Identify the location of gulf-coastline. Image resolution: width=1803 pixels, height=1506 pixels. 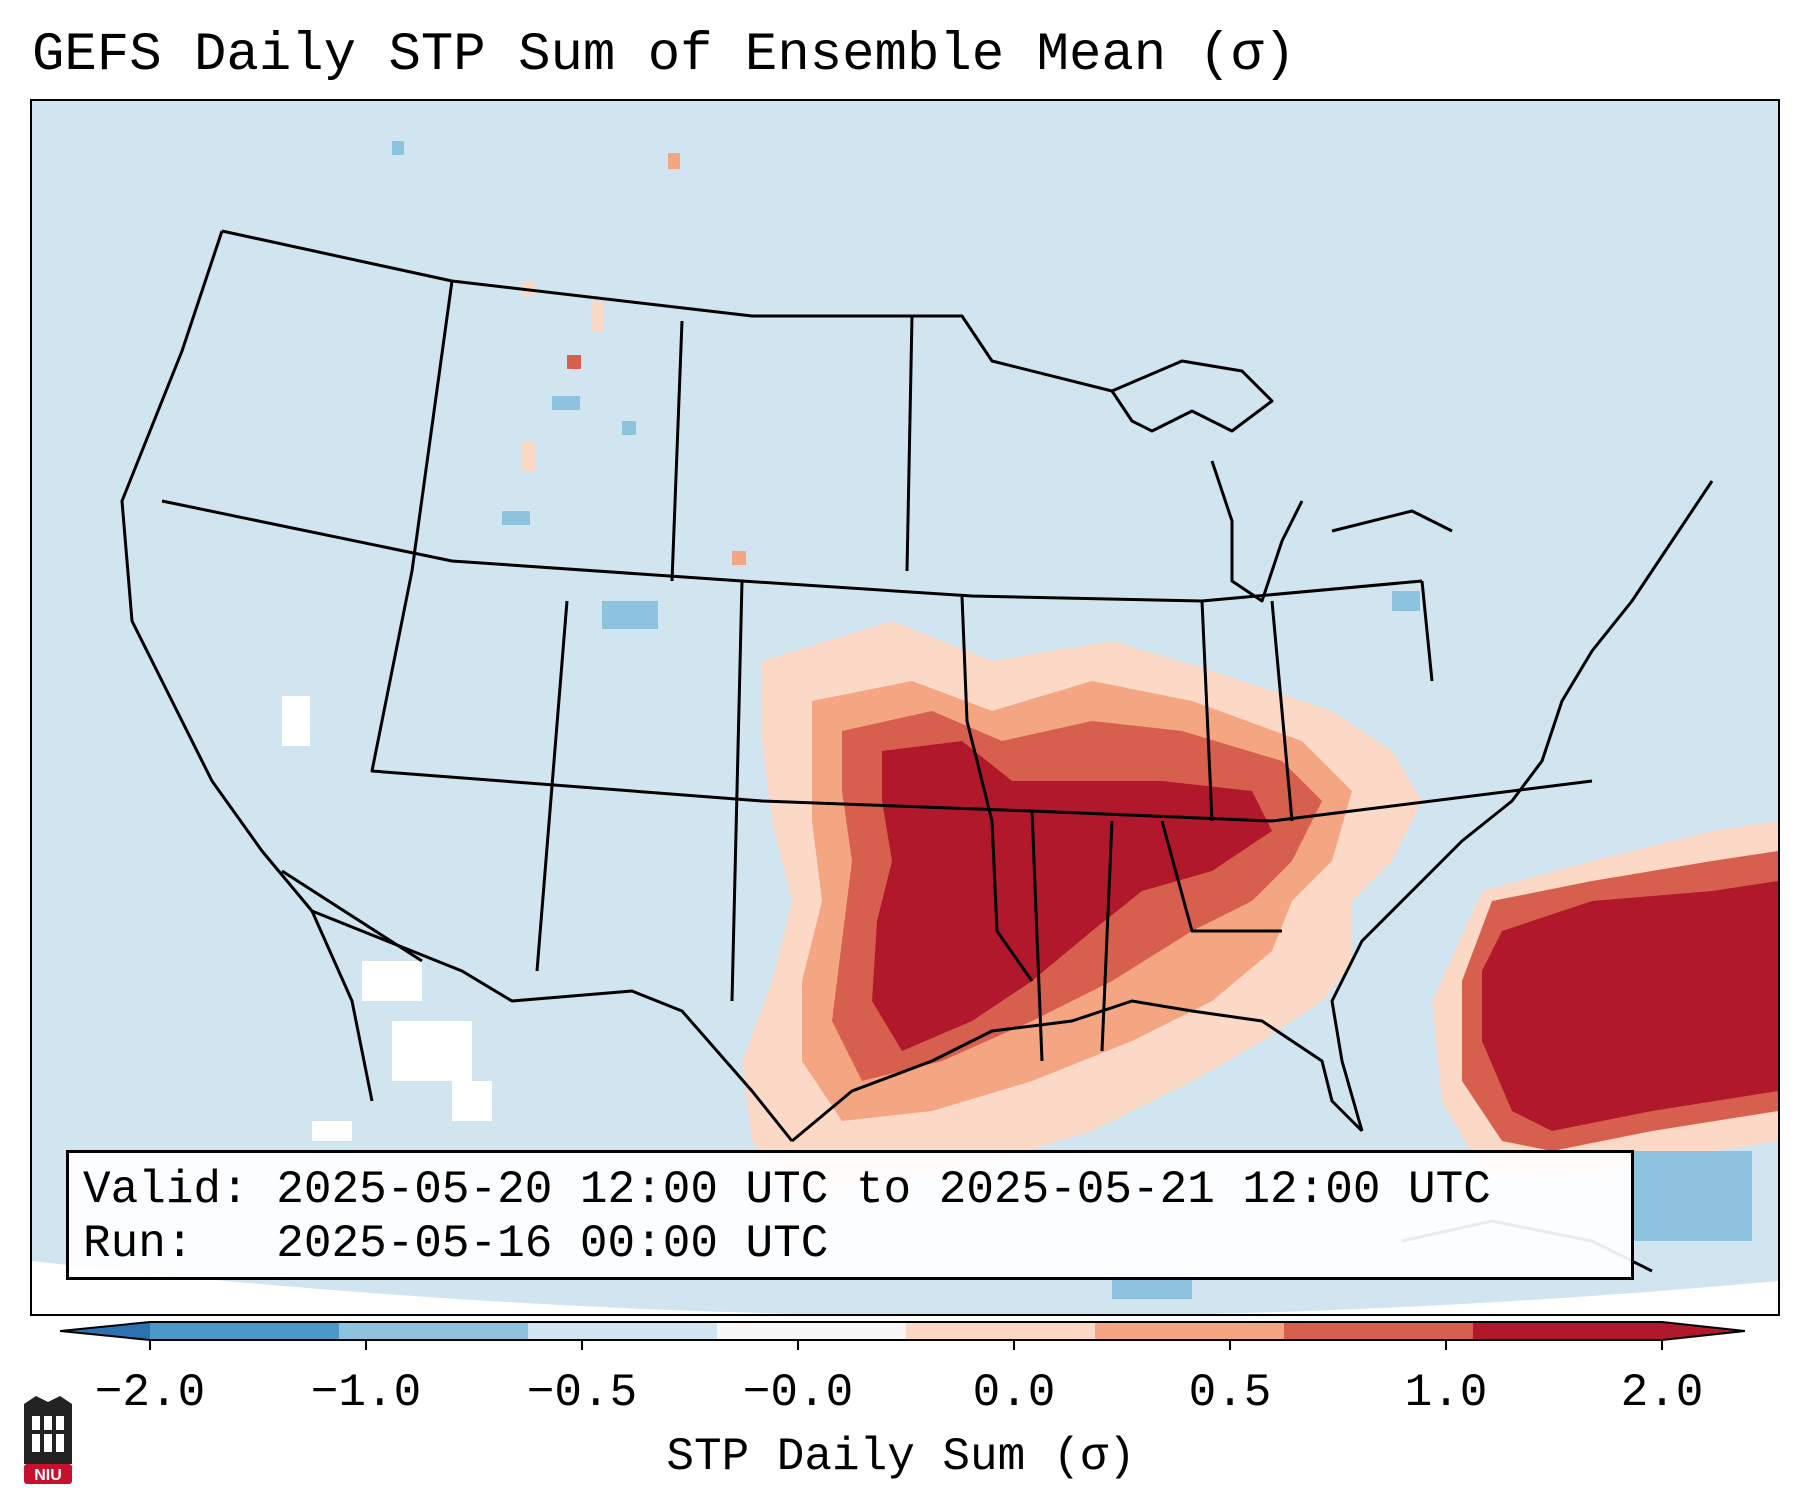
(1077, 1071).